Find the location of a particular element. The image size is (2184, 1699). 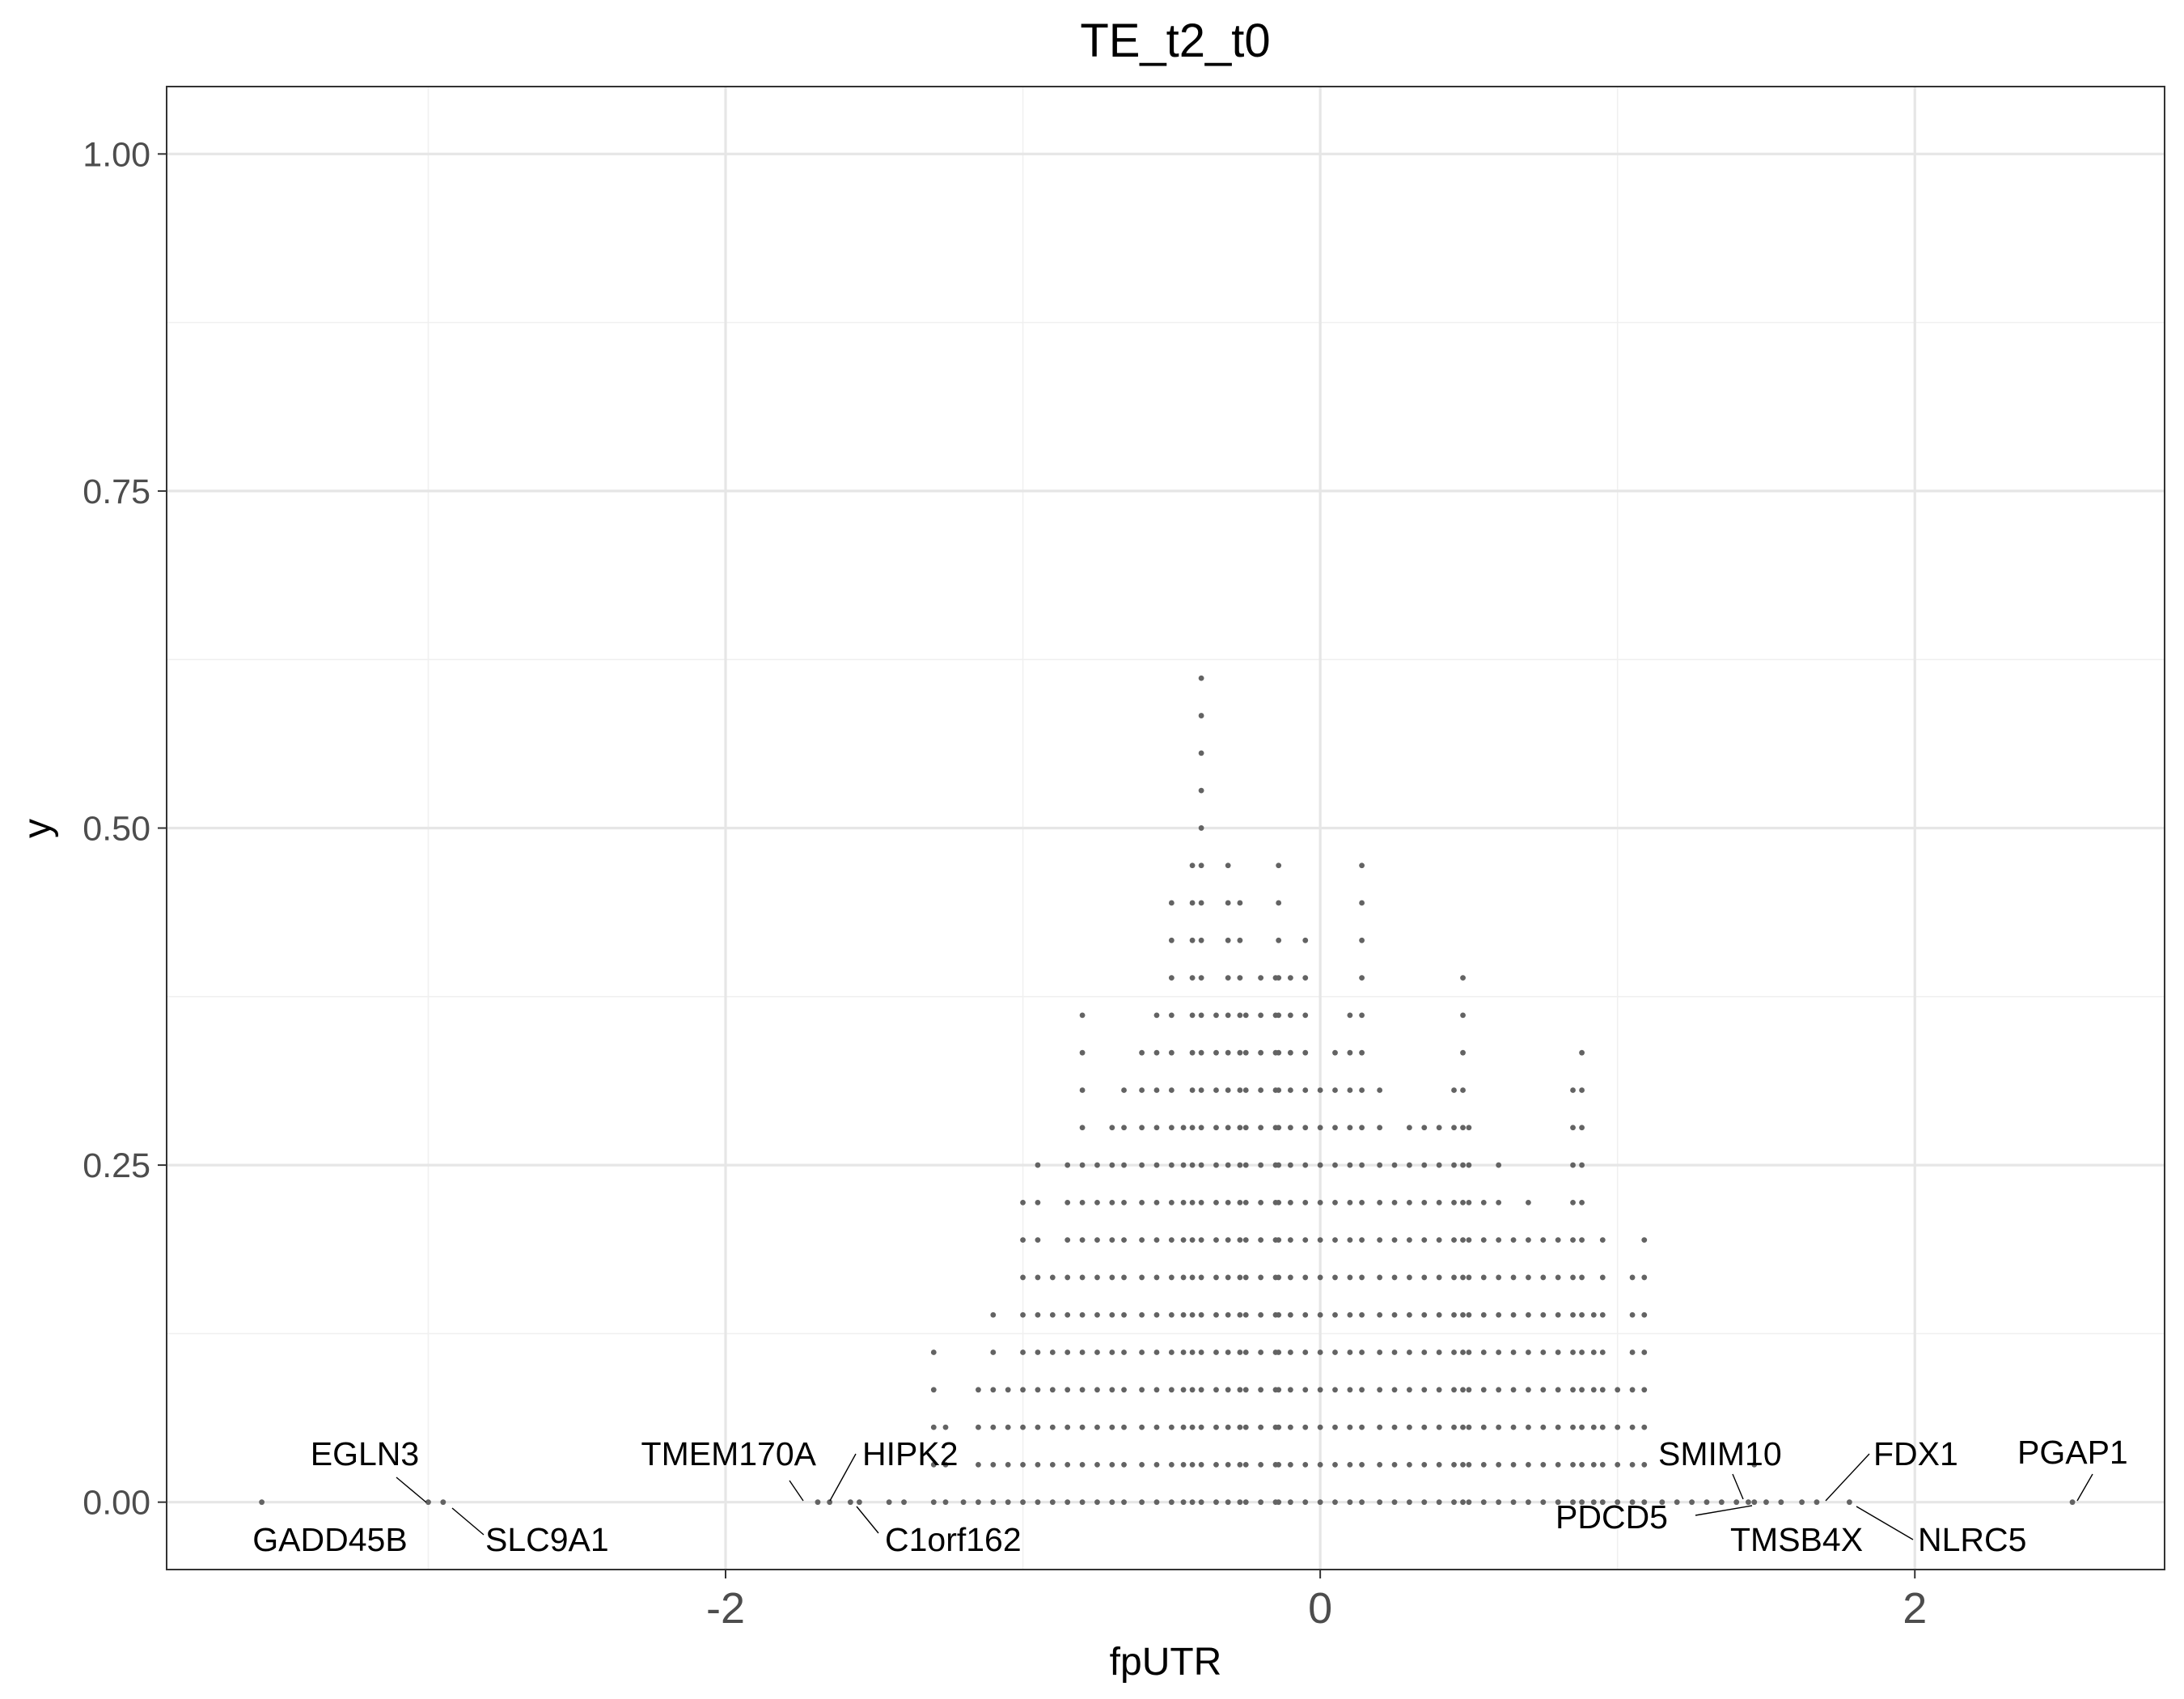

annotation-label: SMIM10 is located at coordinates (1720, 1453).